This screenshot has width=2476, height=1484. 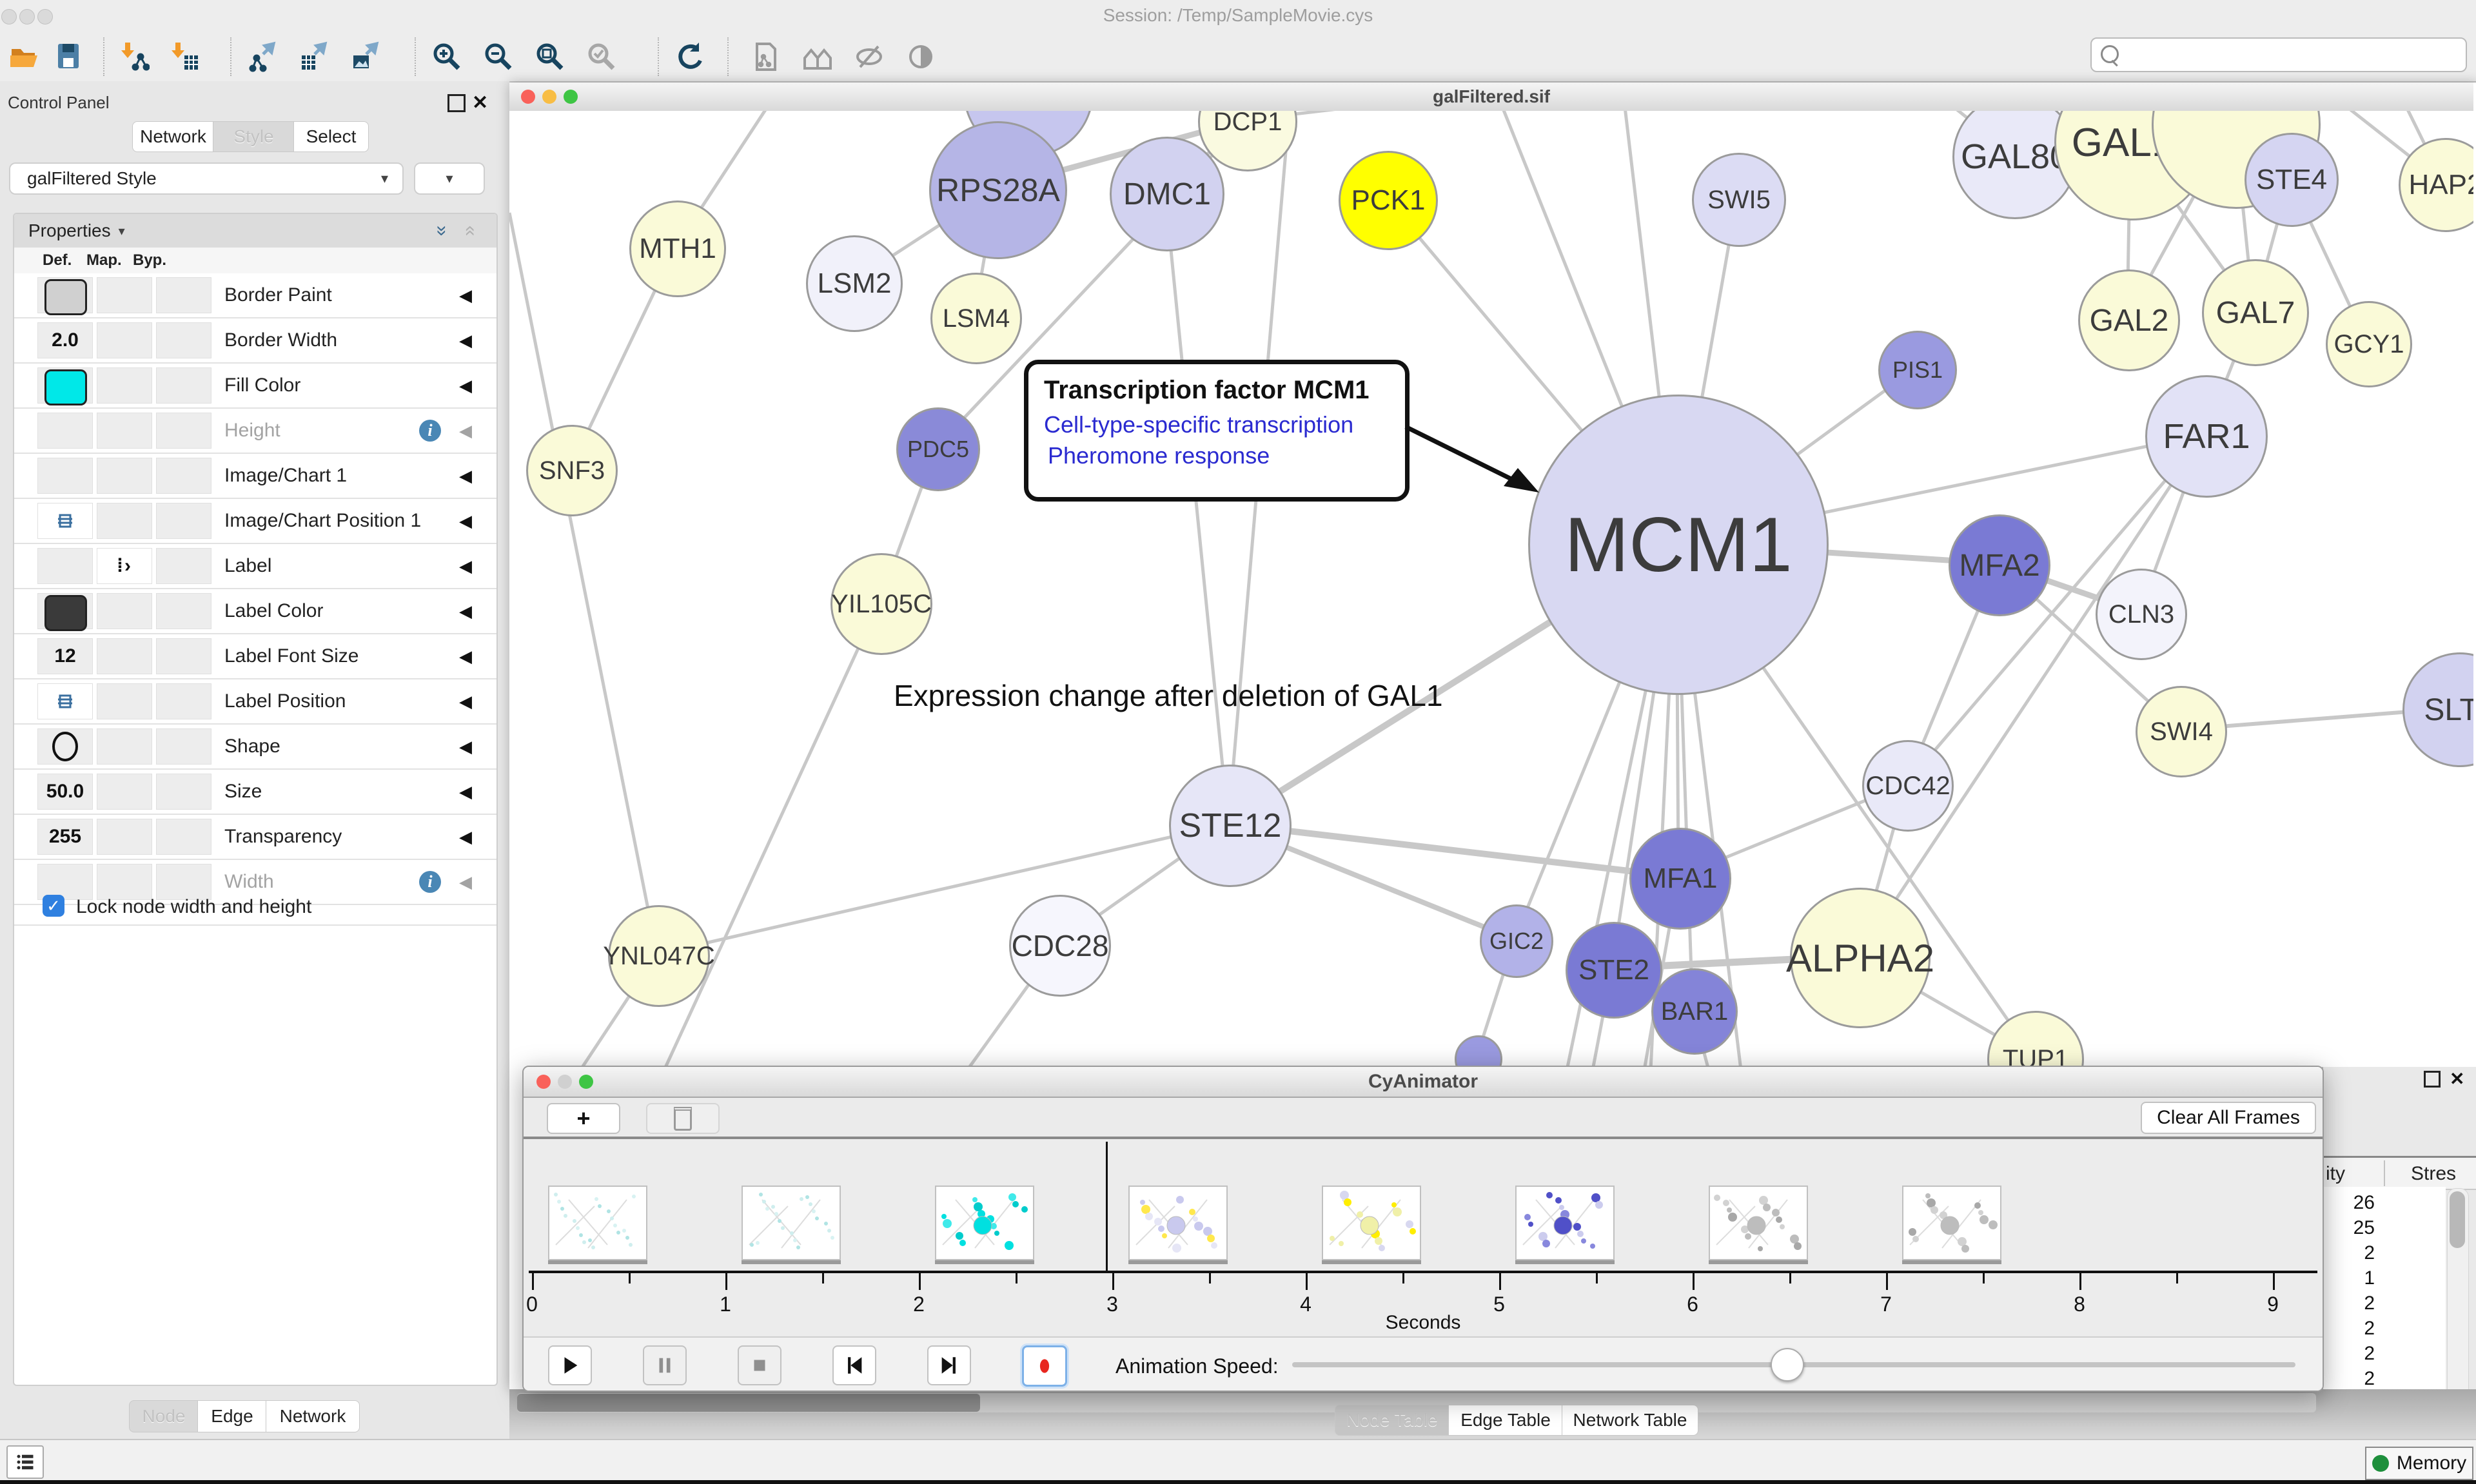 I want to click on hide-details-icon, so click(x=869, y=56).